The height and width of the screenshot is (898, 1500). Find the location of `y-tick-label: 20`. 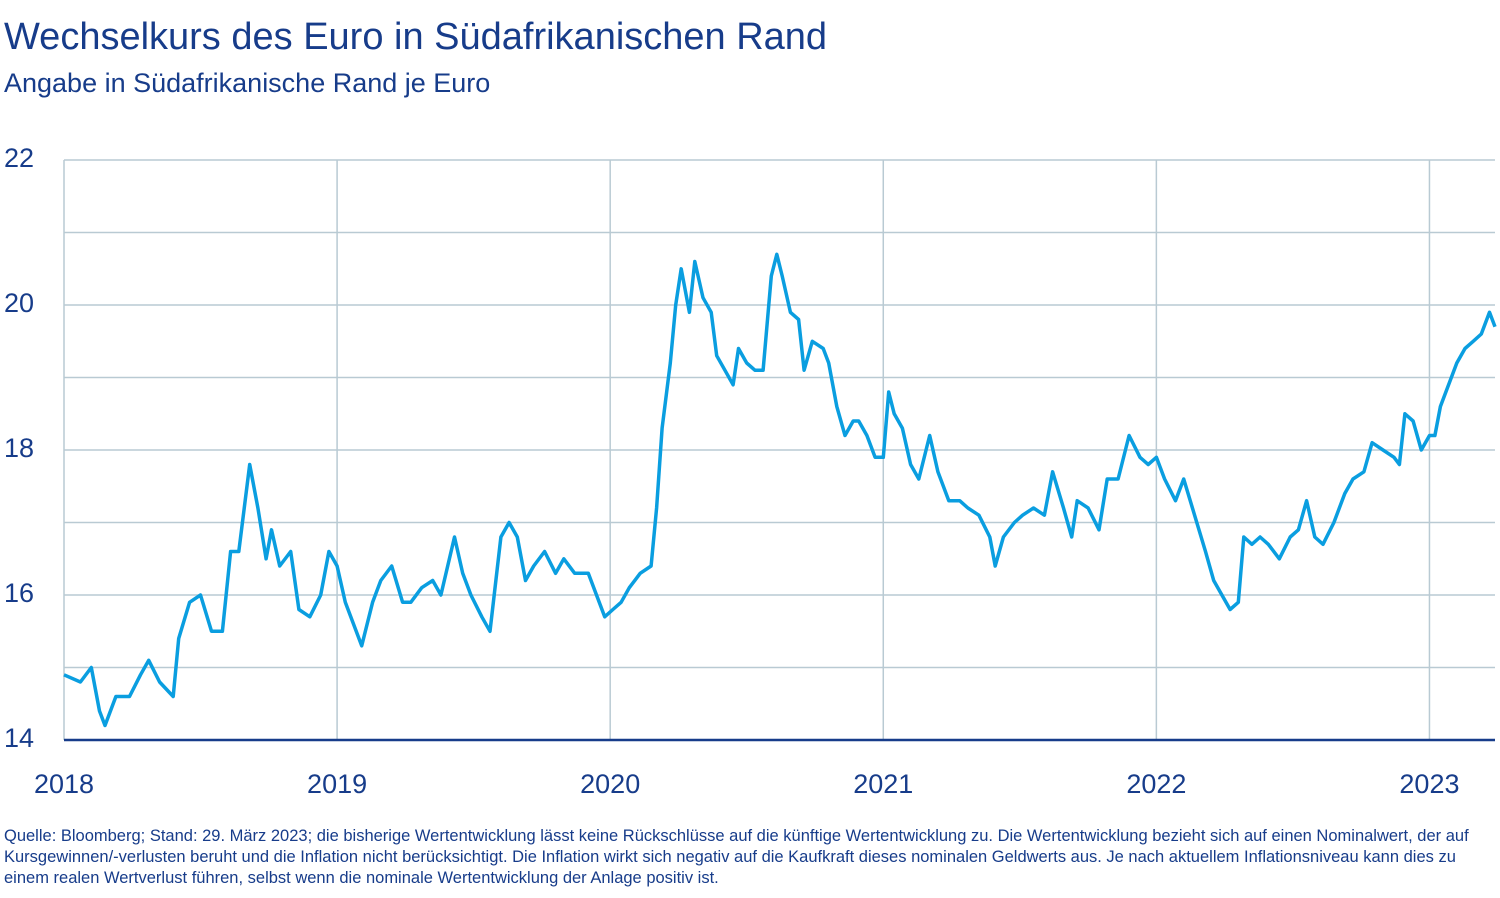

y-tick-label: 20 is located at coordinates (19, 303).